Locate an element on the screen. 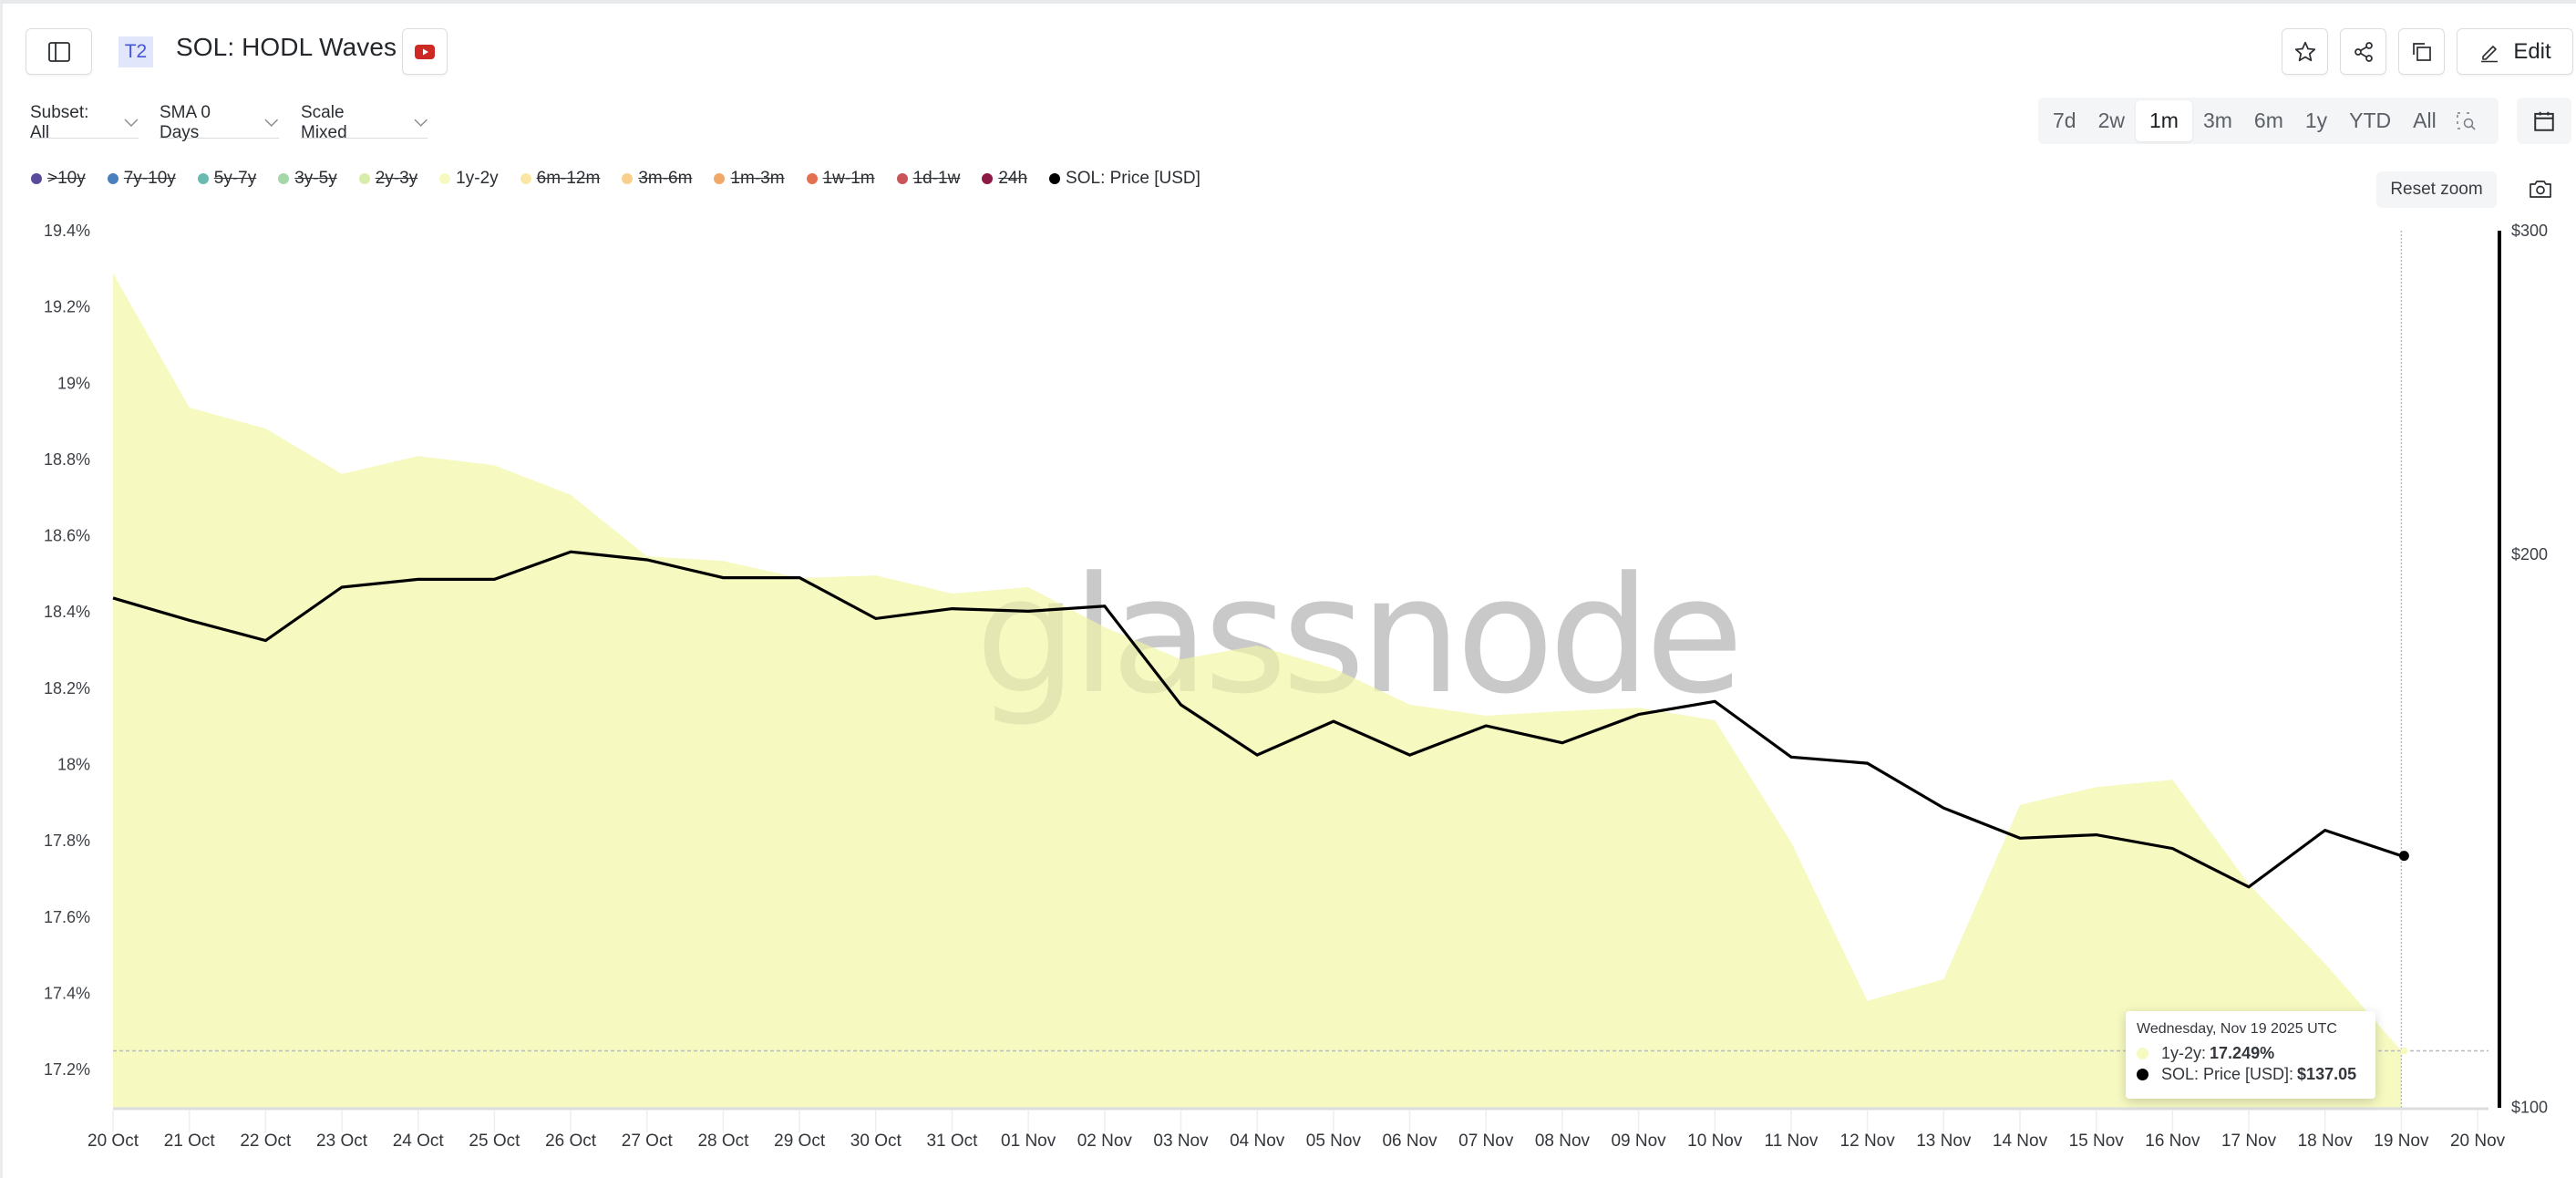 The height and width of the screenshot is (1178, 2576). y-left-tick-label: 19% is located at coordinates (73, 383).